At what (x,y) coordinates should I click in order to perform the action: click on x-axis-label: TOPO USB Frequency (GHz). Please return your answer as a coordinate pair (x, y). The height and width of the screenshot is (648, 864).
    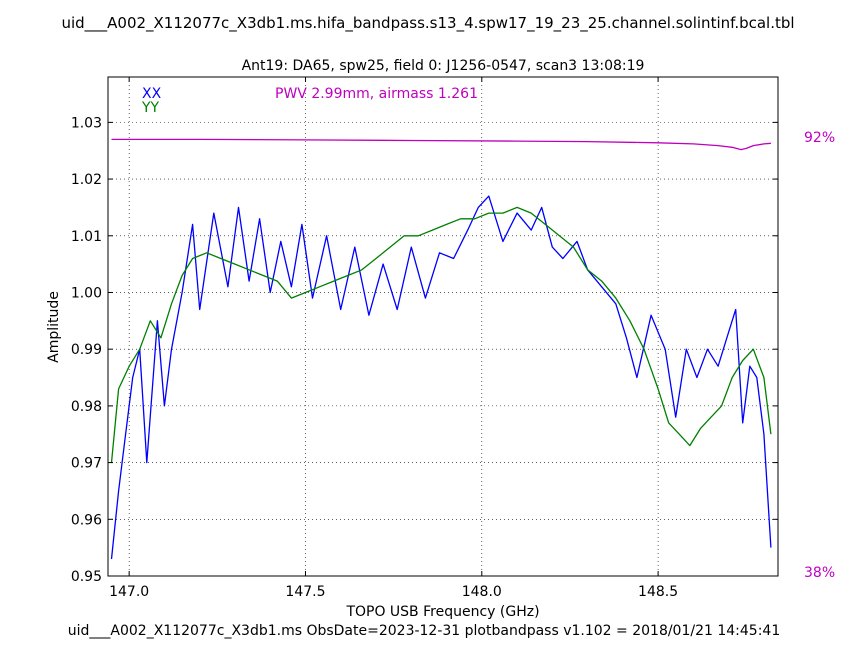
    Looking at the image, I should click on (442, 612).